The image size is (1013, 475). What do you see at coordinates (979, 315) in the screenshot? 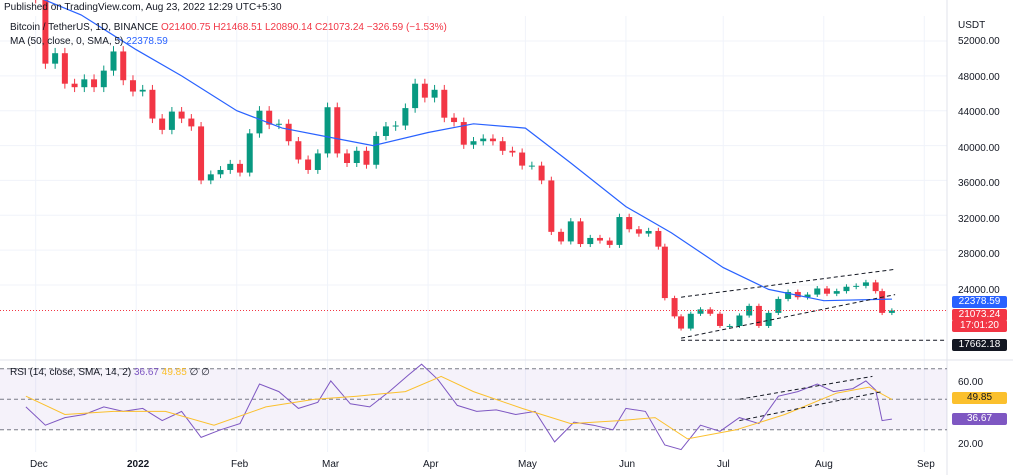
I see `last-price-tag: 21073.24` at bounding box center [979, 315].